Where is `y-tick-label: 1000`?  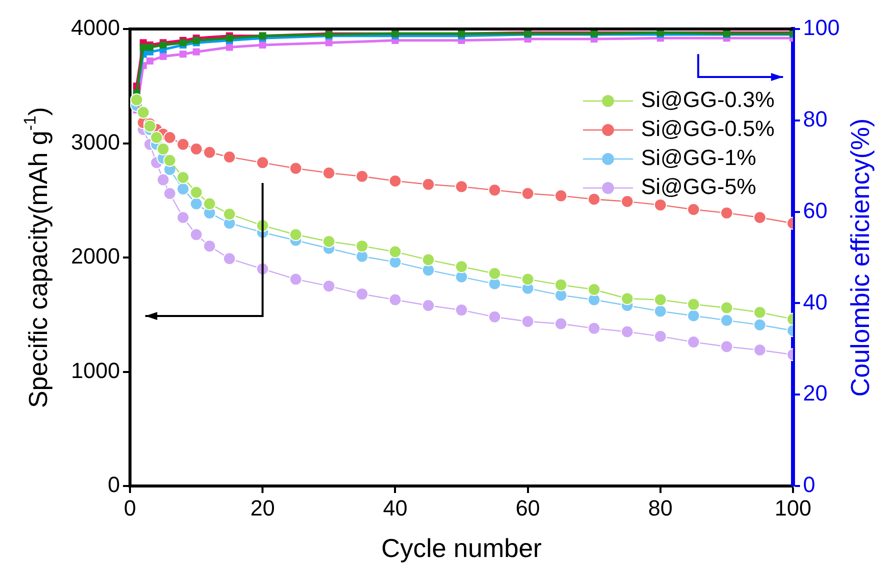 y-tick-label: 1000 is located at coordinates (95, 370).